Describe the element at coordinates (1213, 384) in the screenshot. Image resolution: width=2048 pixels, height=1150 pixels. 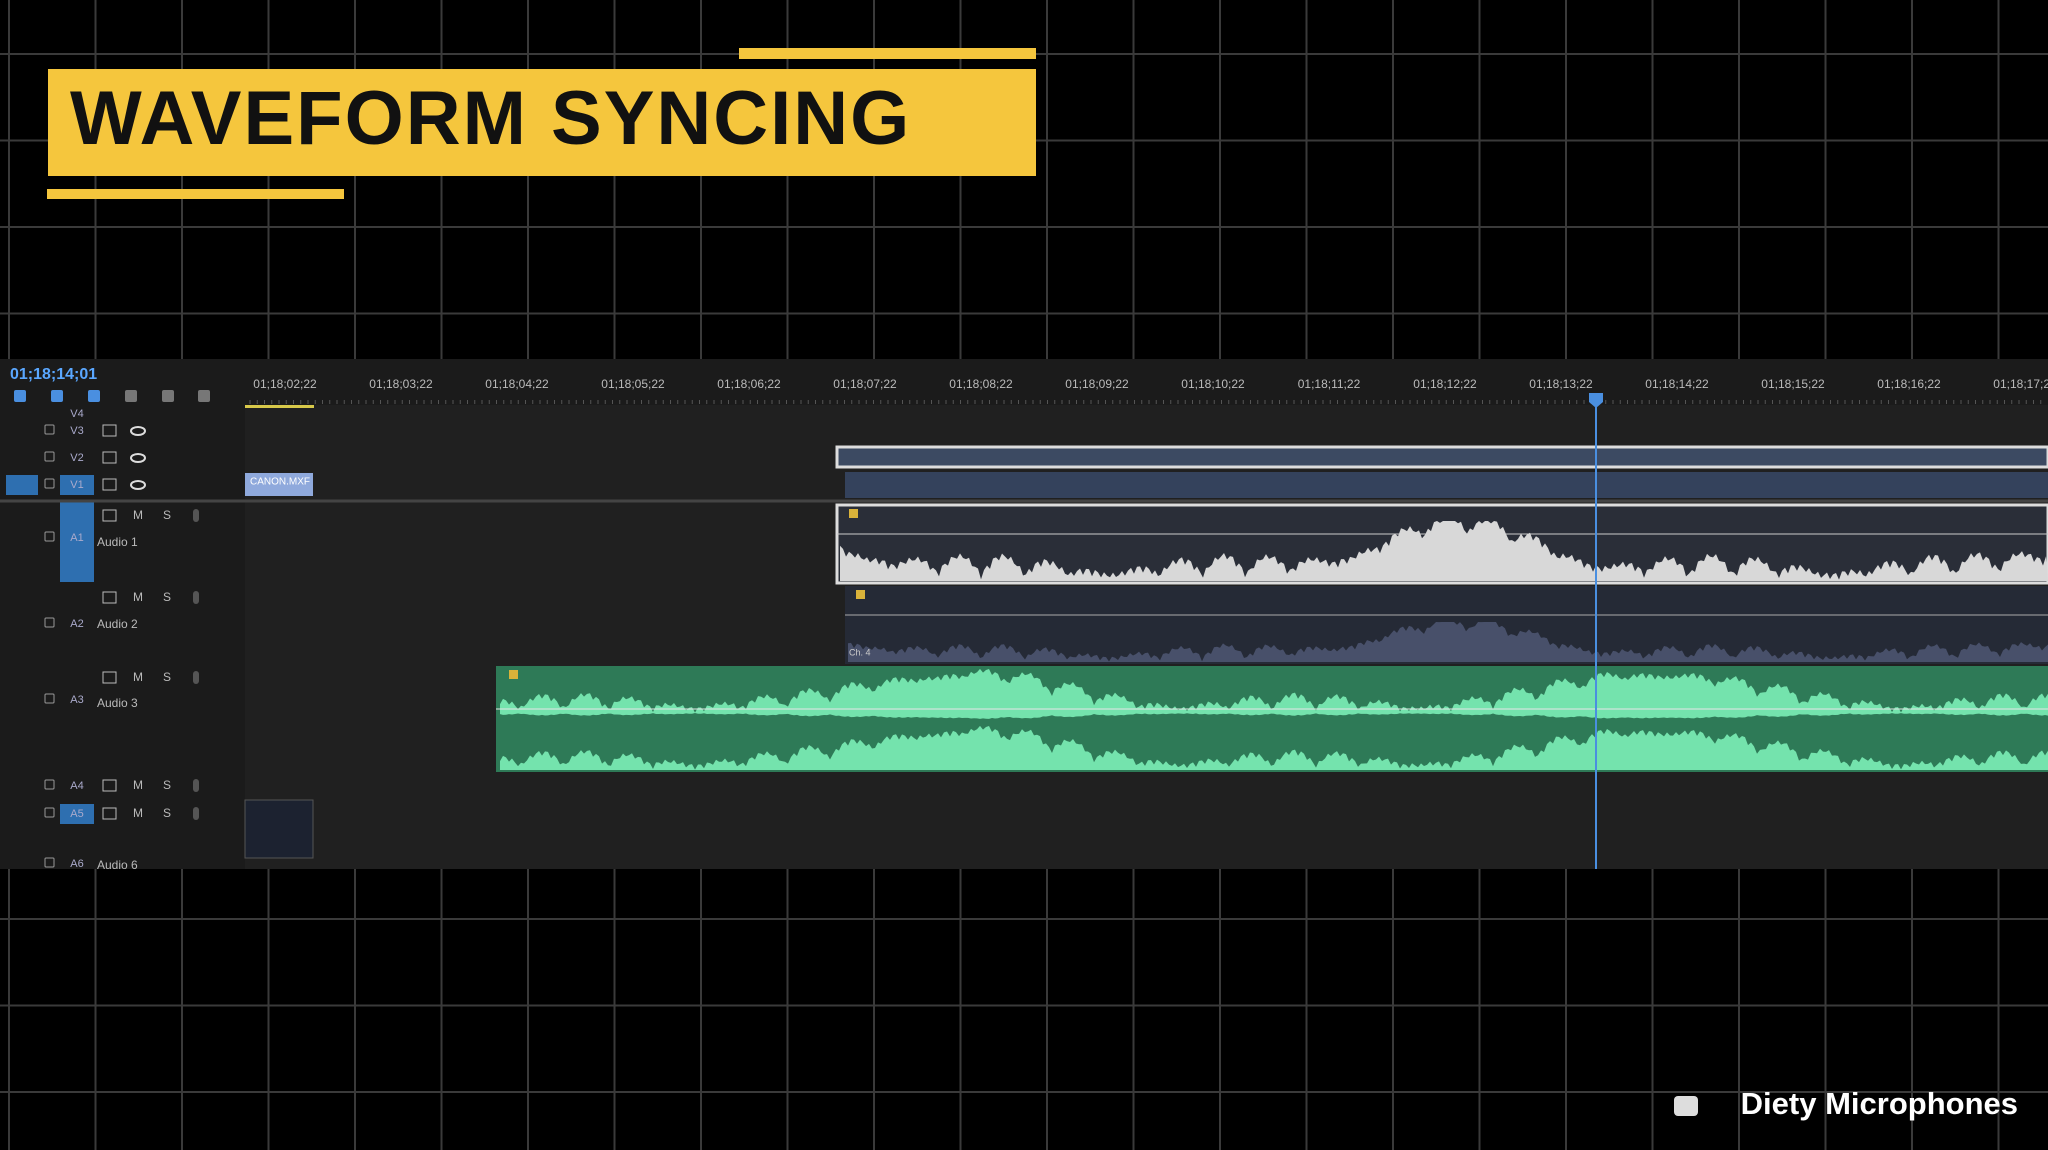
I see `ruler-label: 01;18;10;22` at that location.